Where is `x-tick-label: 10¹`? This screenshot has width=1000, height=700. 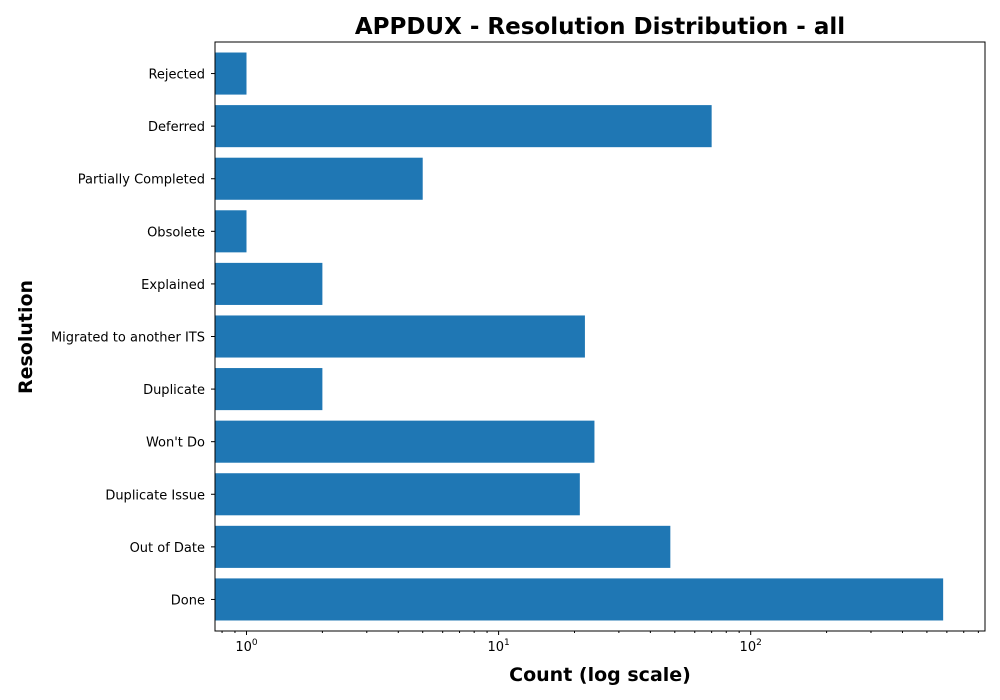 x-tick-label: 10¹ is located at coordinates (498, 646).